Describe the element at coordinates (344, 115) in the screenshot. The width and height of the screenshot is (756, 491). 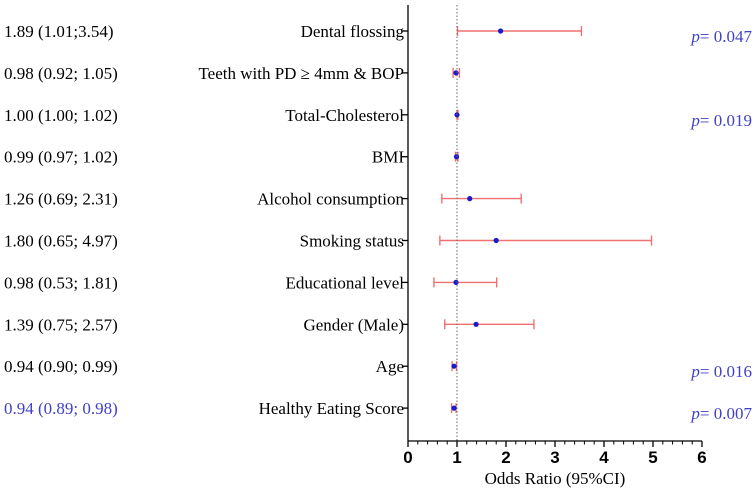
I see `row-label: Total-Cholesterol` at that location.